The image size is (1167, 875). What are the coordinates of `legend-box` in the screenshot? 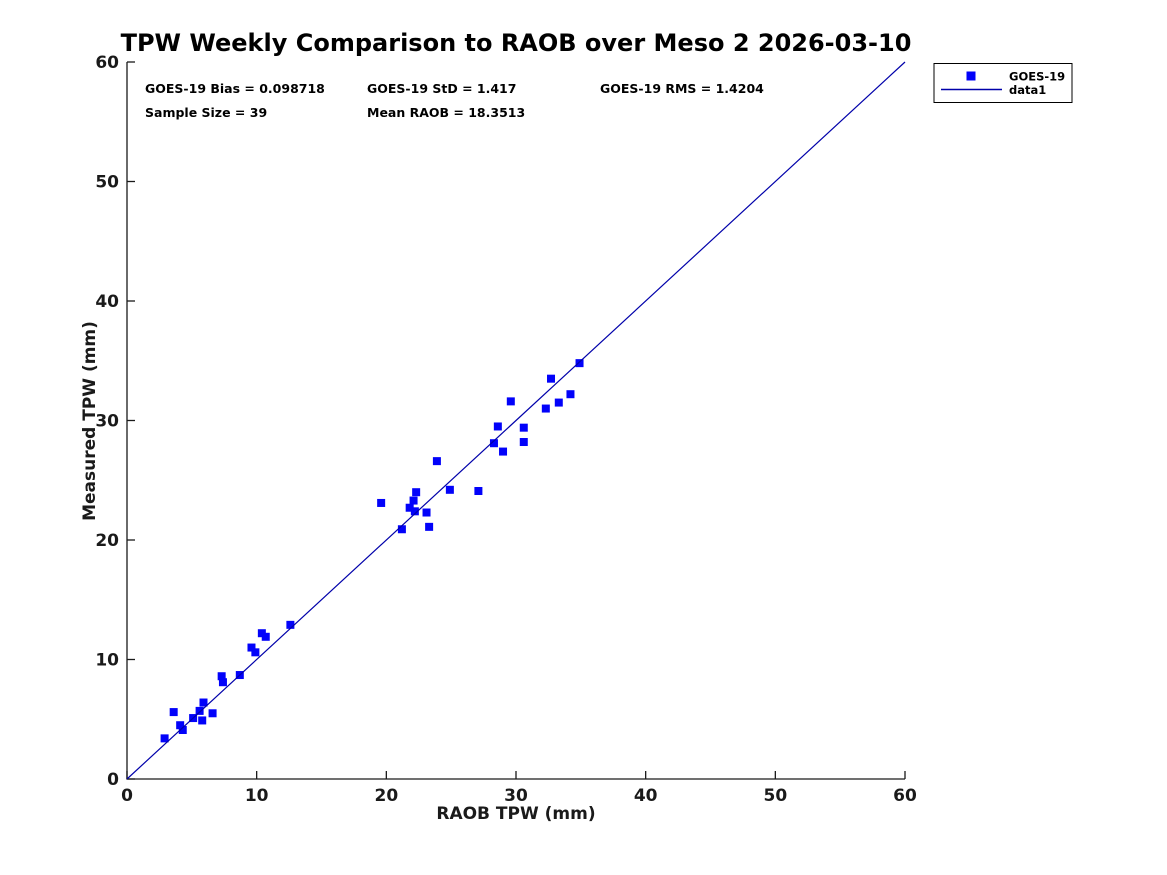 It's located at (1003, 83).